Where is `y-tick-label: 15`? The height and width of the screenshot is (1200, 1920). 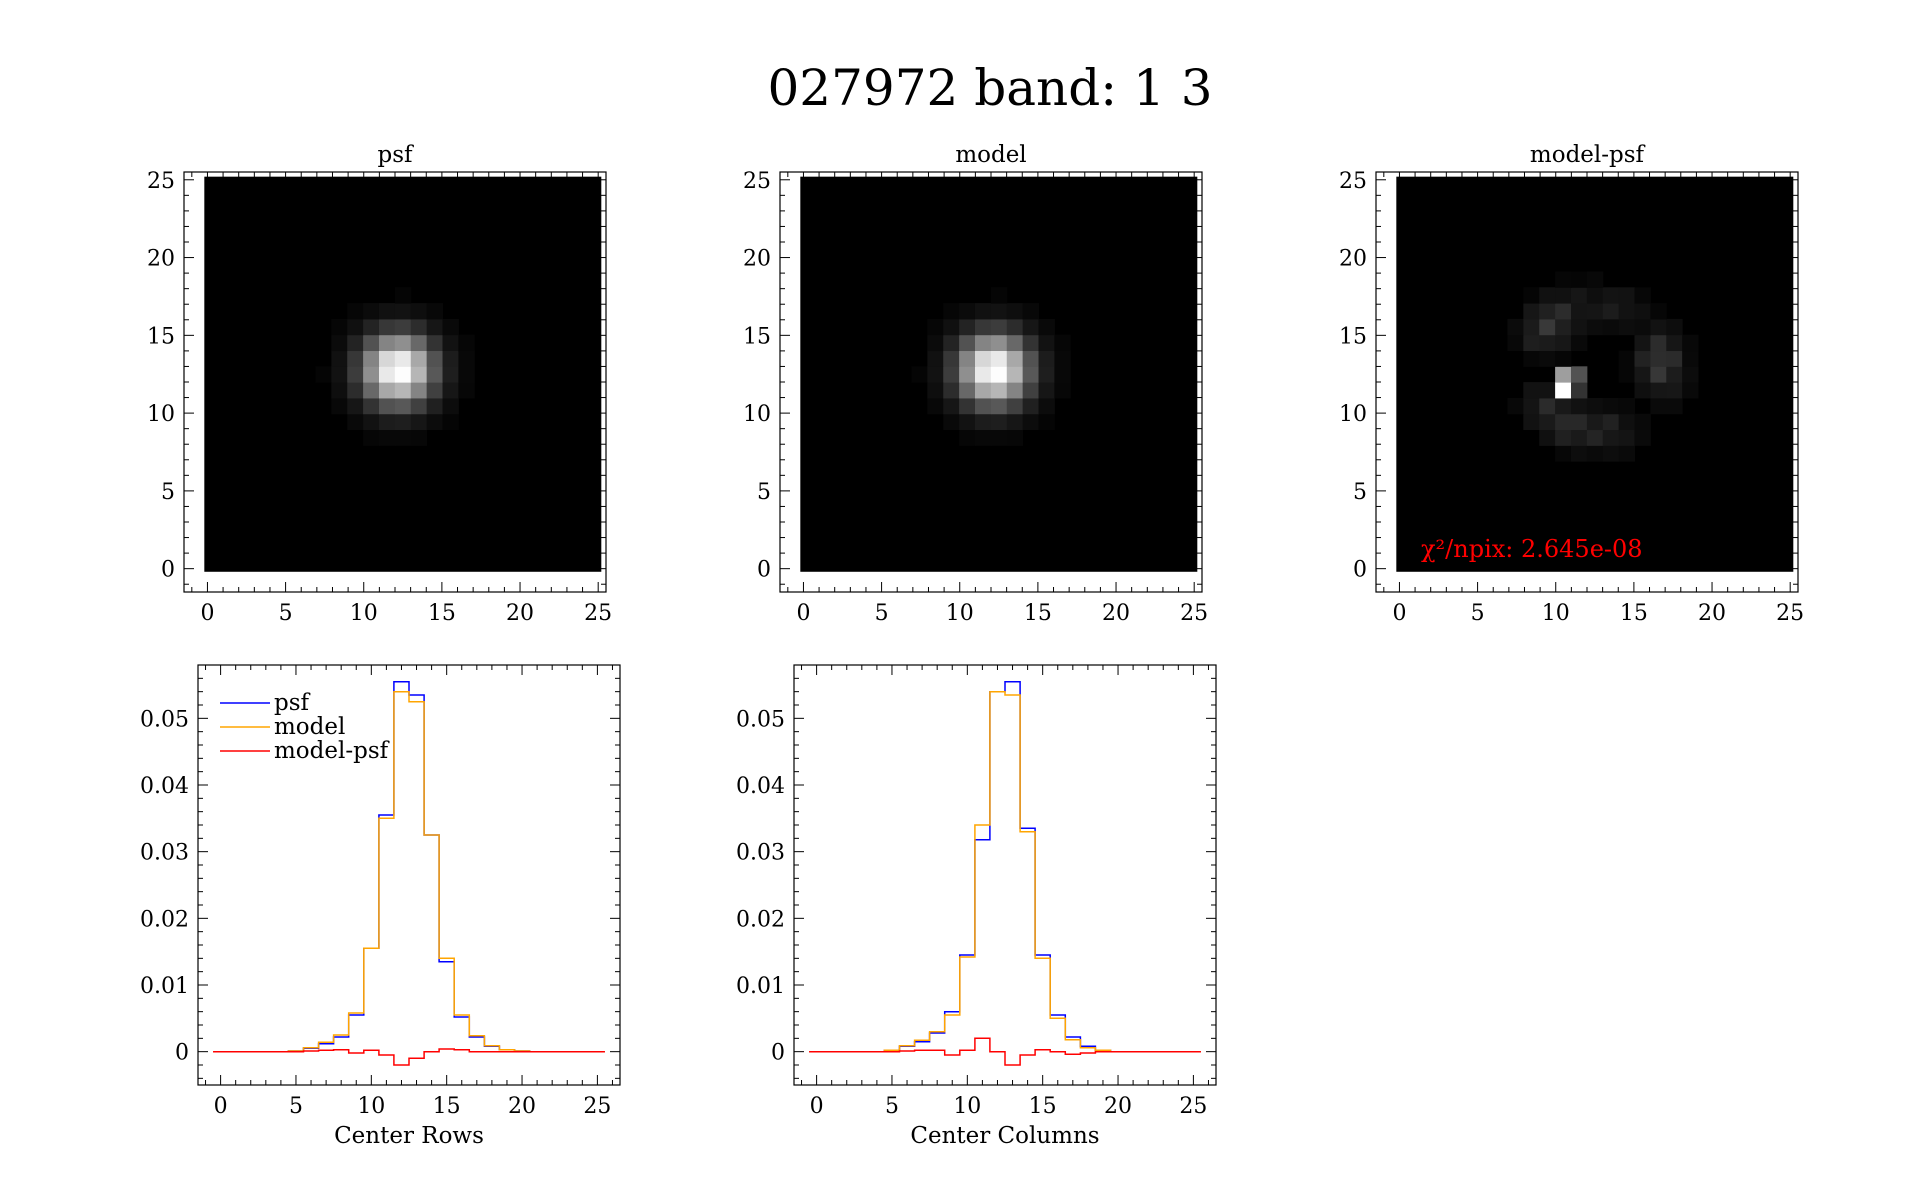
y-tick-label: 15 is located at coordinates (757, 336).